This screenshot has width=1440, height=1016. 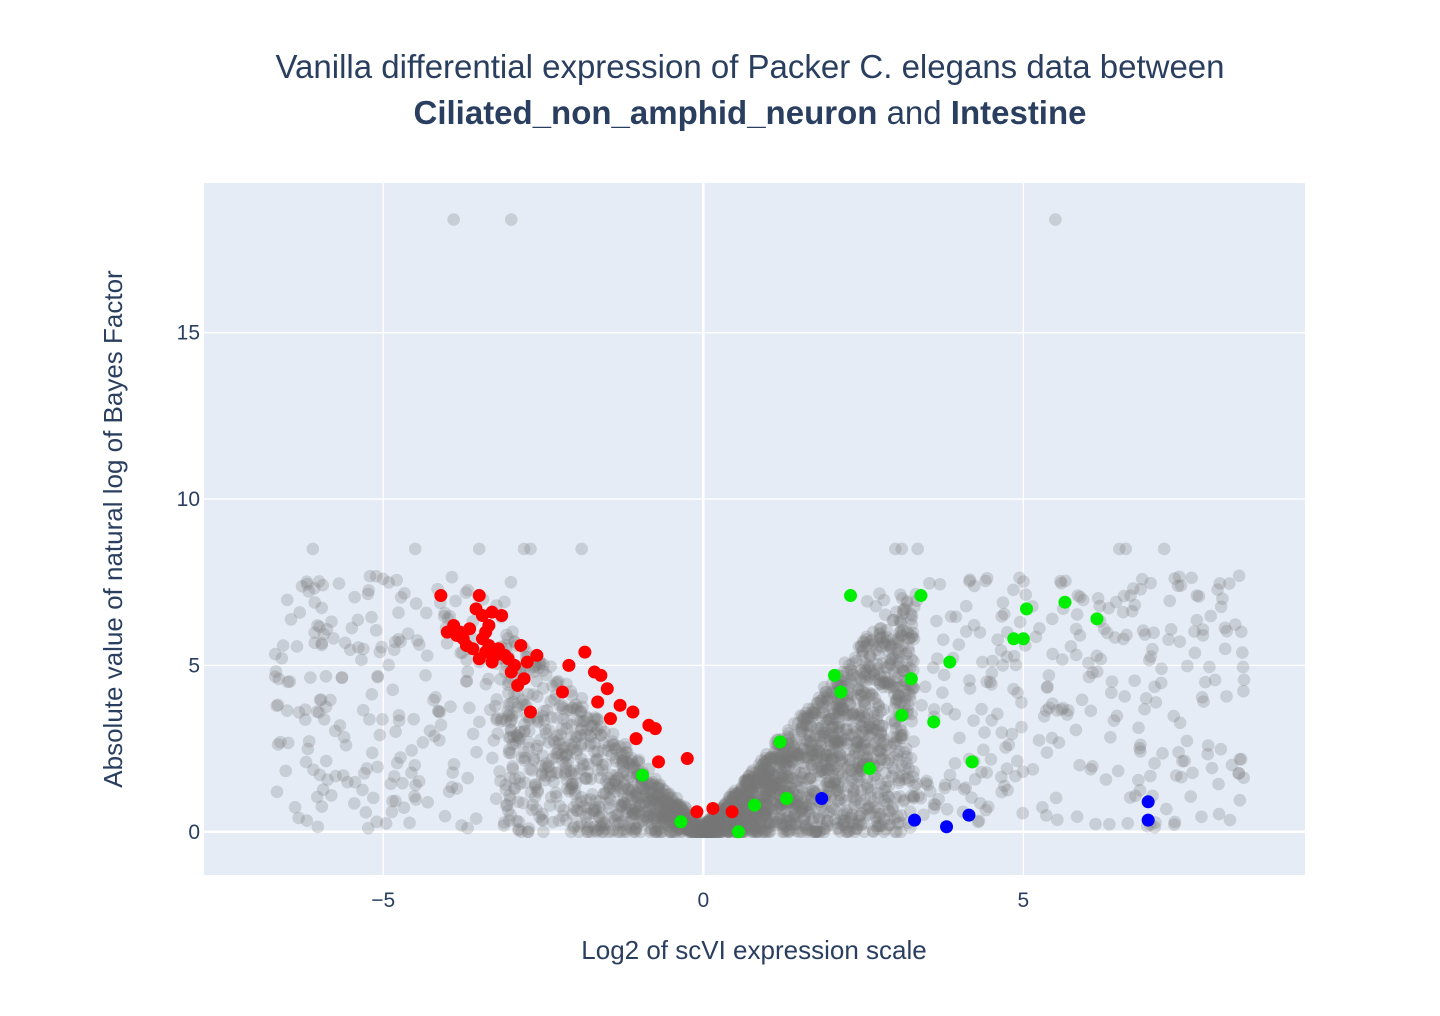 What do you see at coordinates (188, 333) in the screenshot?
I see `y-tick-label: 15` at bounding box center [188, 333].